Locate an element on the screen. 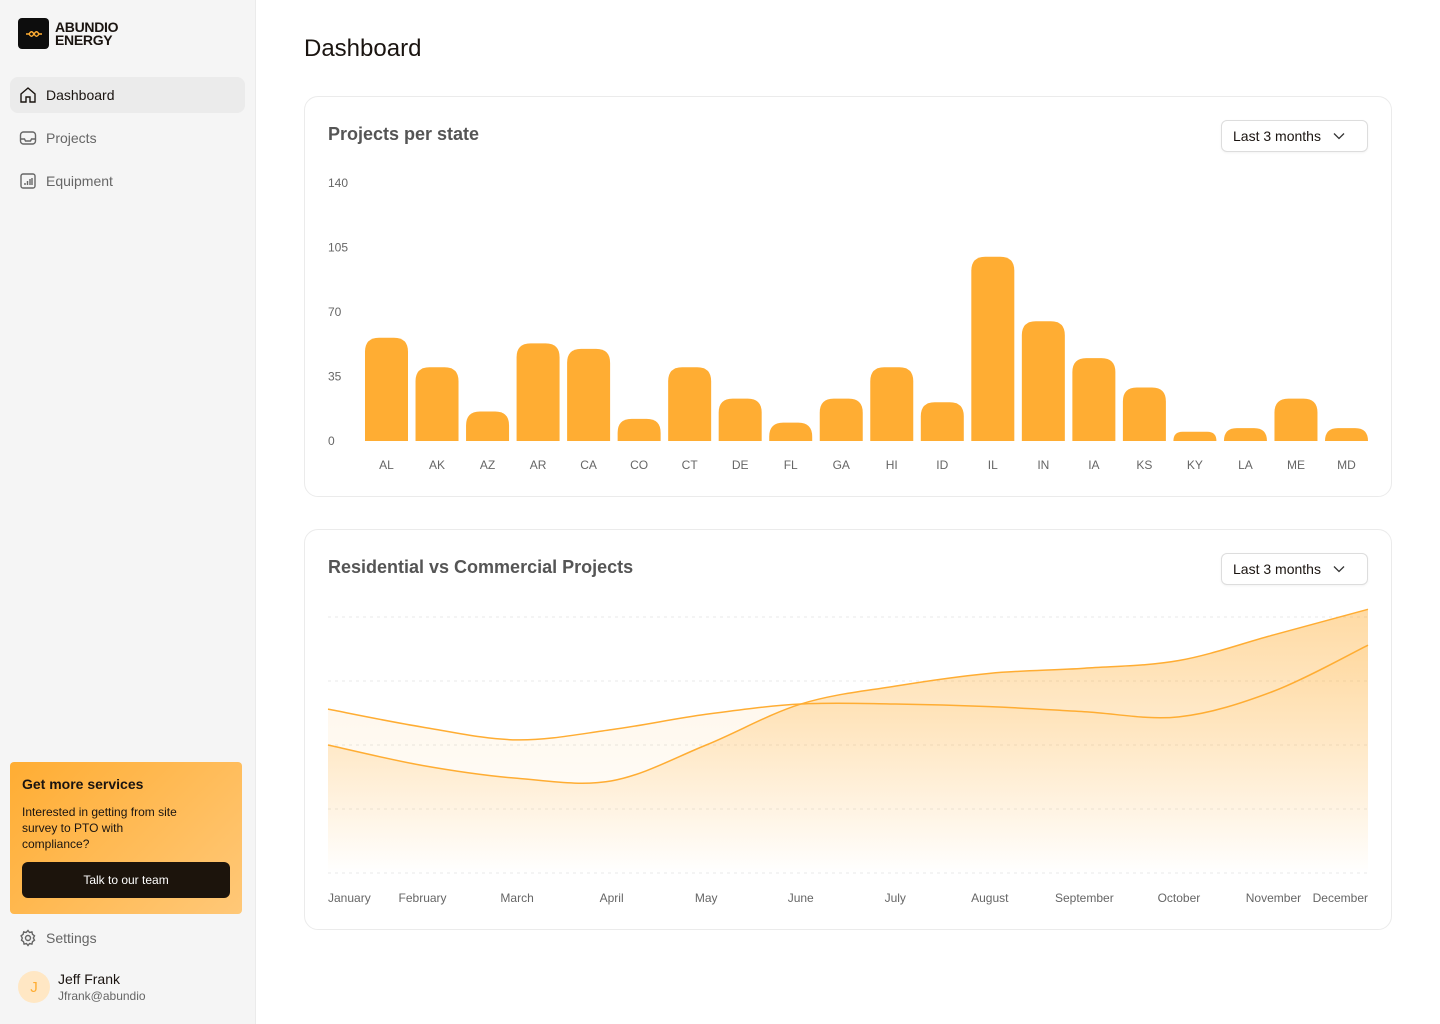  sidebar-item-projects: Projects is located at coordinates (127, 138).